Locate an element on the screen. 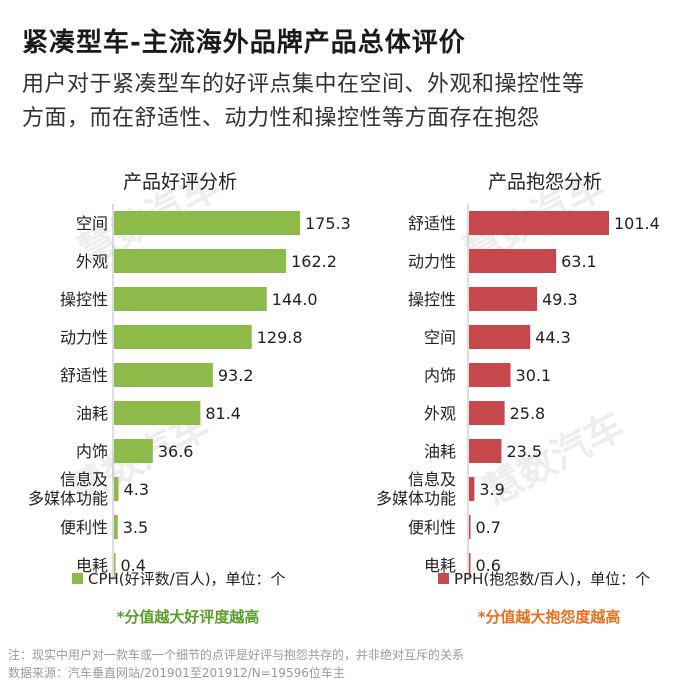  data-label: 0.6 is located at coordinates (488, 565).